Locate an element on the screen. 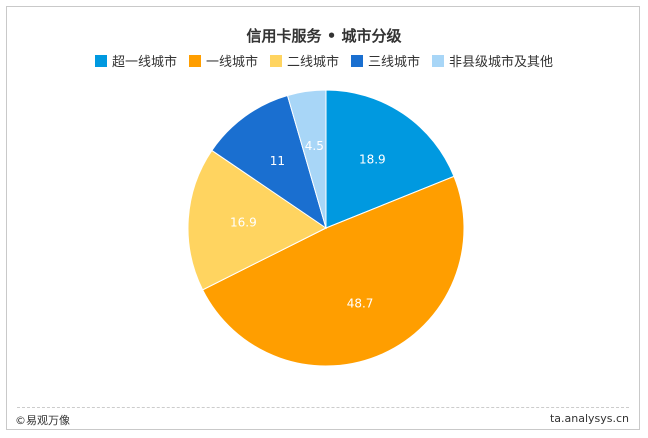  legend-label: 三线城市 is located at coordinates (394, 62).